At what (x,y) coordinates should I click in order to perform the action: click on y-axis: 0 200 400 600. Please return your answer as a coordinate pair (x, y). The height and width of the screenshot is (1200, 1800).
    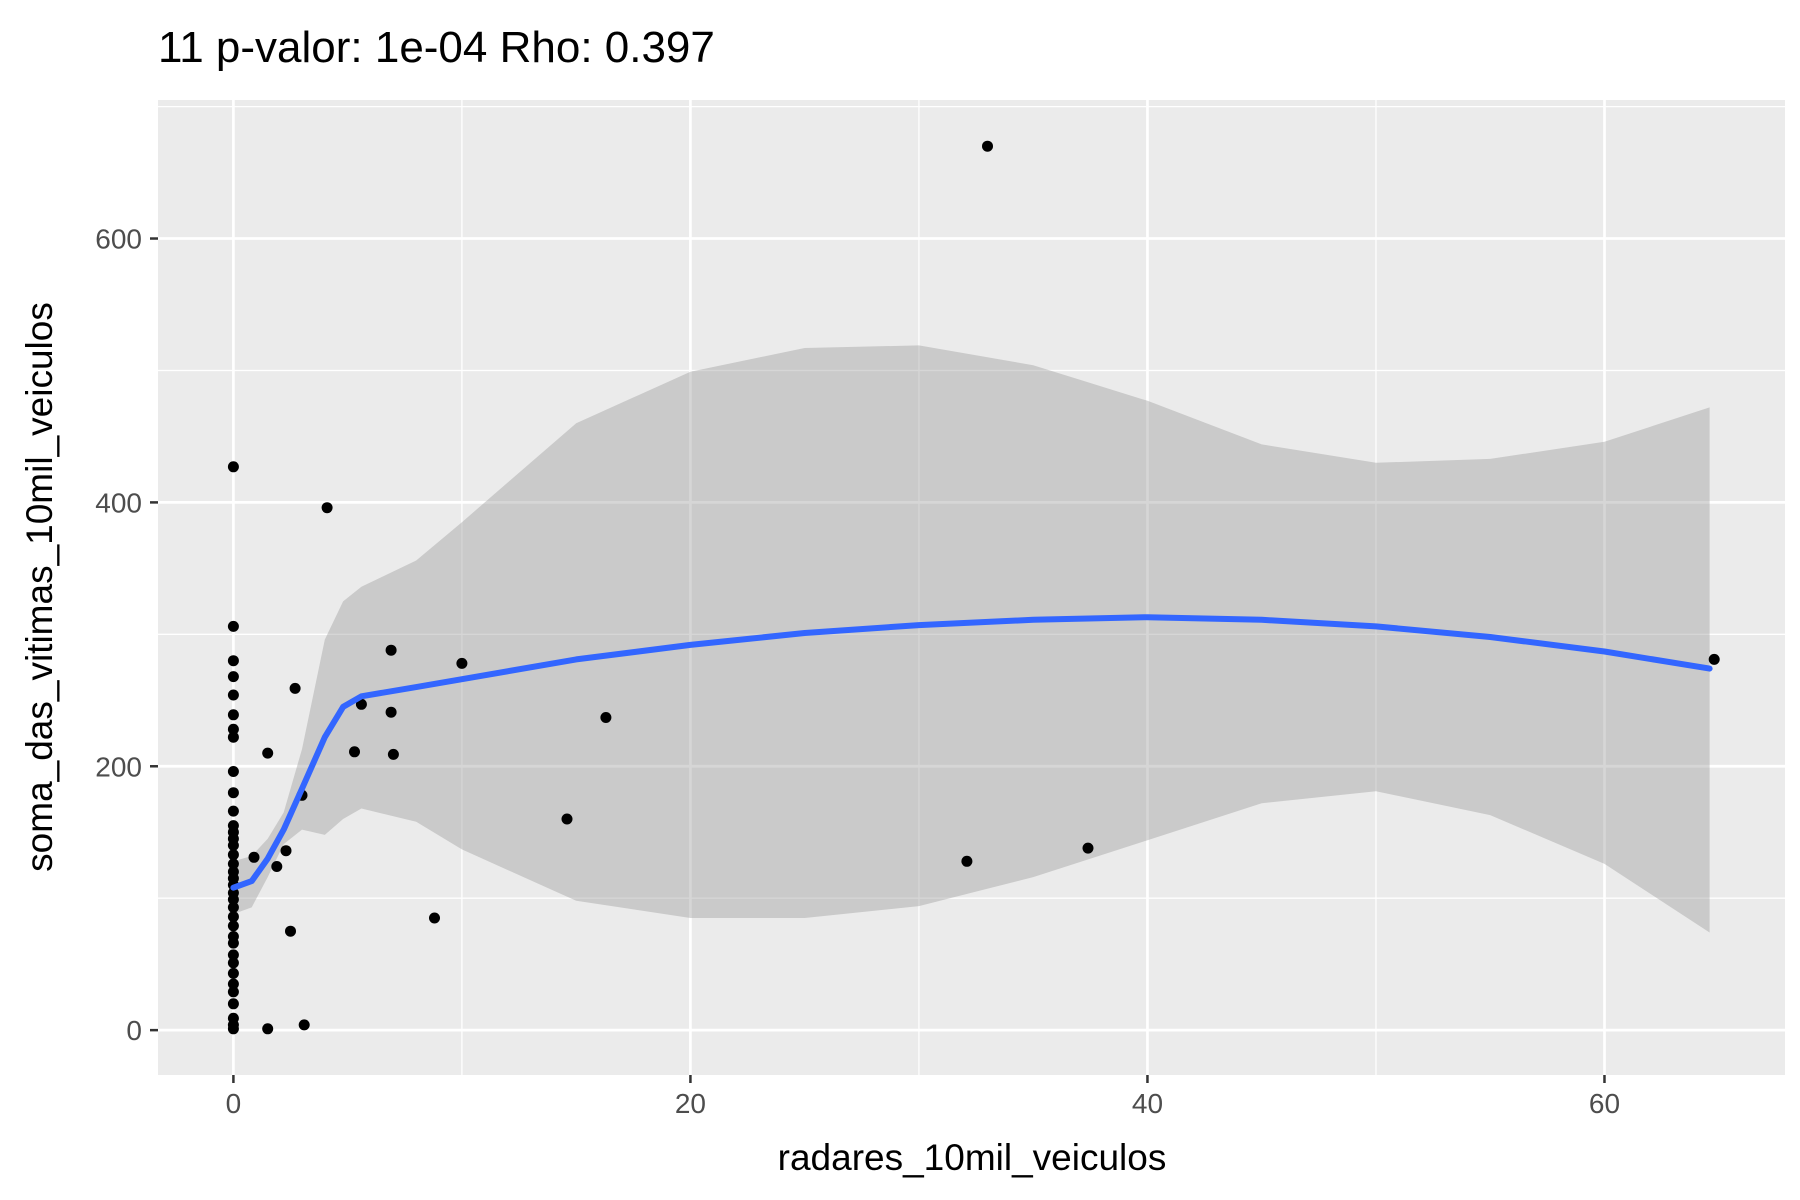
    Looking at the image, I should click on (126, 635).